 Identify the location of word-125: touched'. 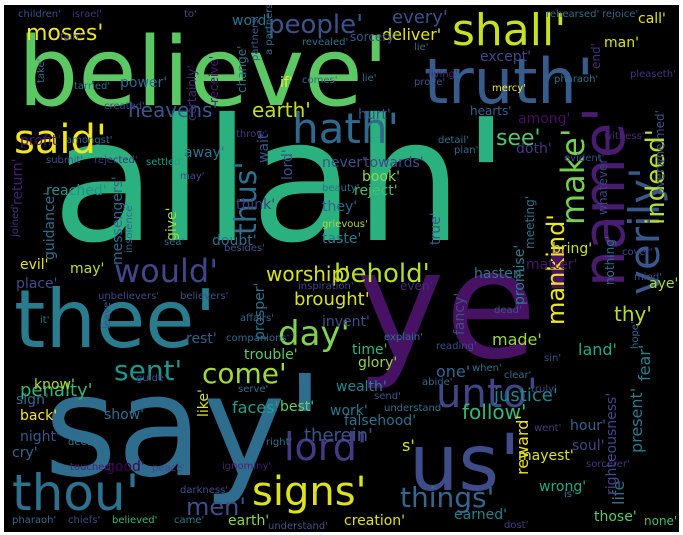
(91, 467).